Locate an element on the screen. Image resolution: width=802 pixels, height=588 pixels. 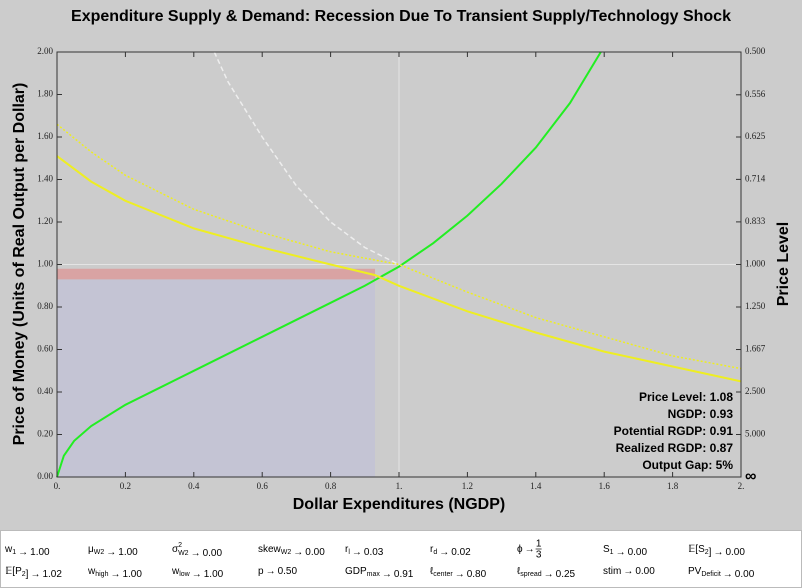
y-tick-label: 0.20 is located at coordinates (45, 434).